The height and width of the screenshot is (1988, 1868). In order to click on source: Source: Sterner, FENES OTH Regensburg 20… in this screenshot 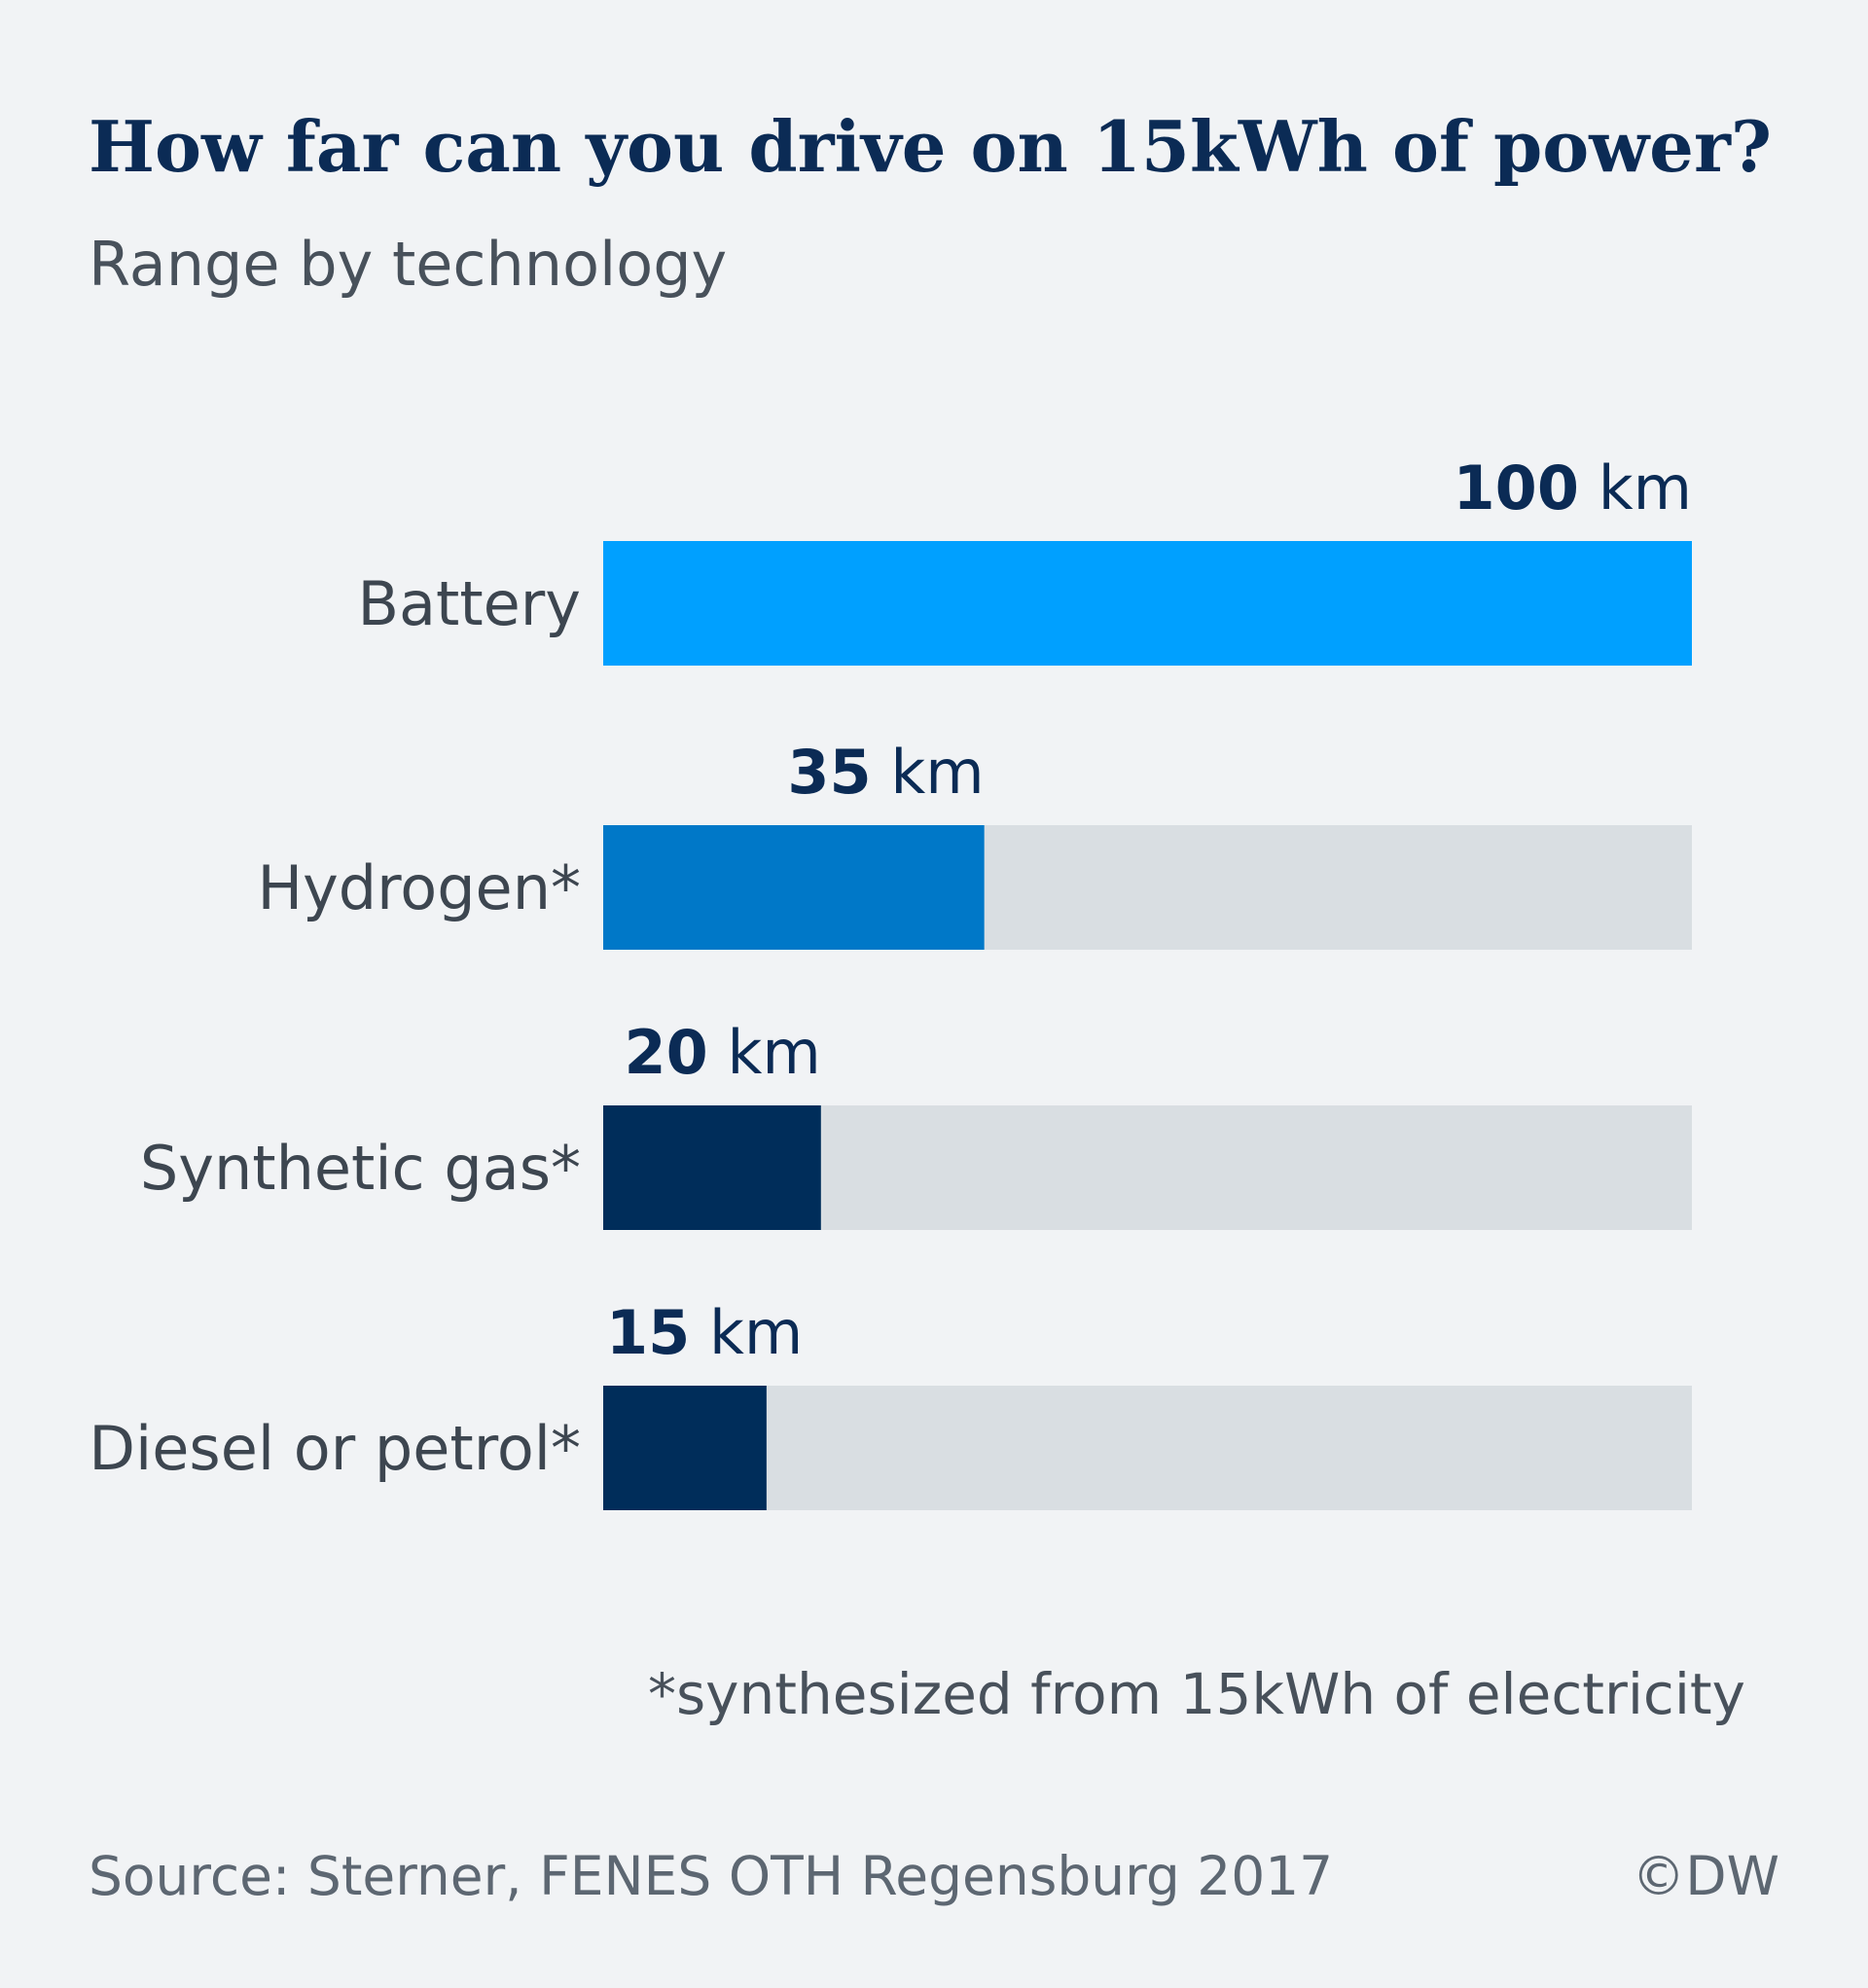, I will do `click(711, 1876)`.